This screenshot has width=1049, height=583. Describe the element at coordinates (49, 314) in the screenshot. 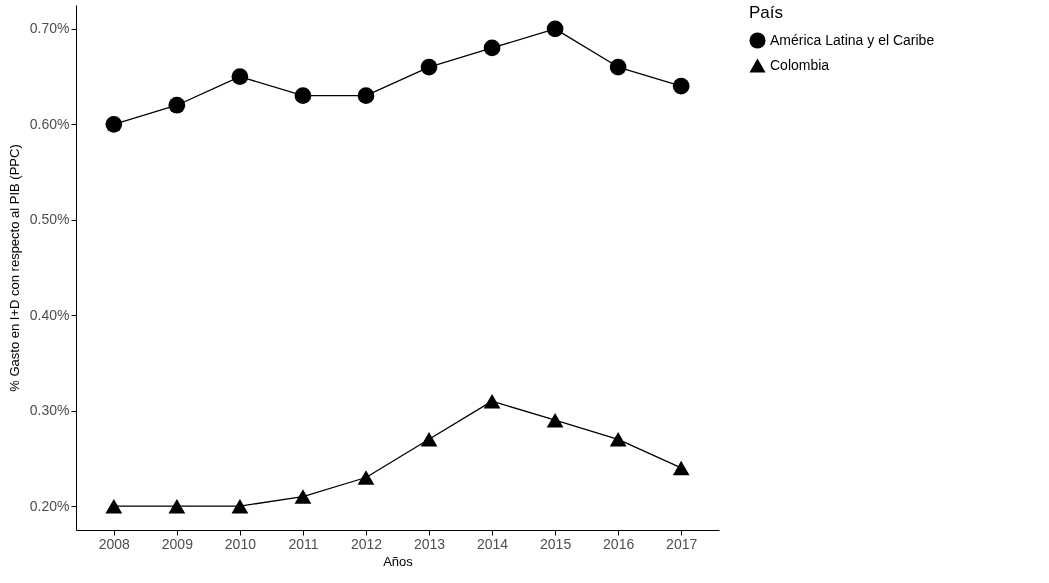

I see `y-tick-label: 0.40%` at that location.